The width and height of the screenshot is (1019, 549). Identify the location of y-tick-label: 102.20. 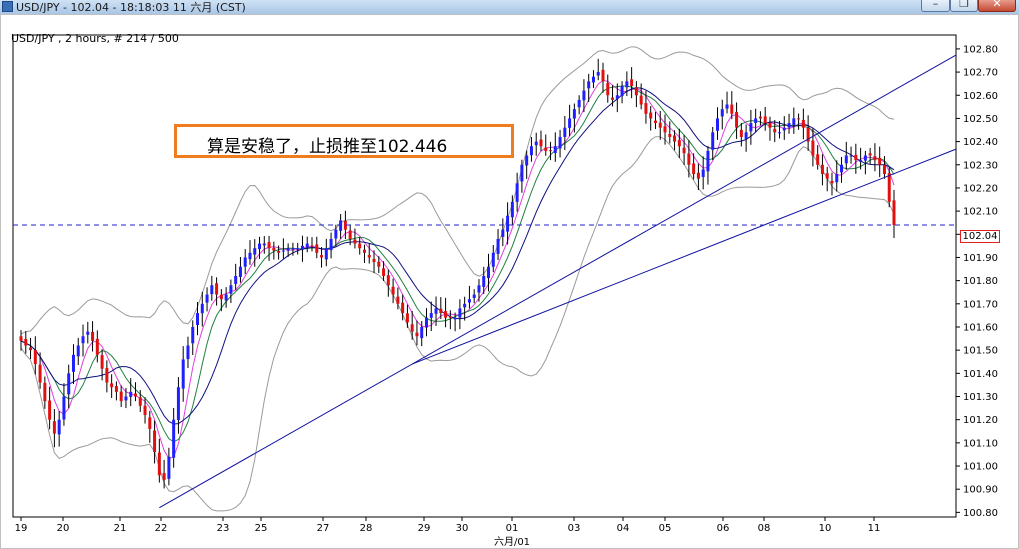
(980, 188).